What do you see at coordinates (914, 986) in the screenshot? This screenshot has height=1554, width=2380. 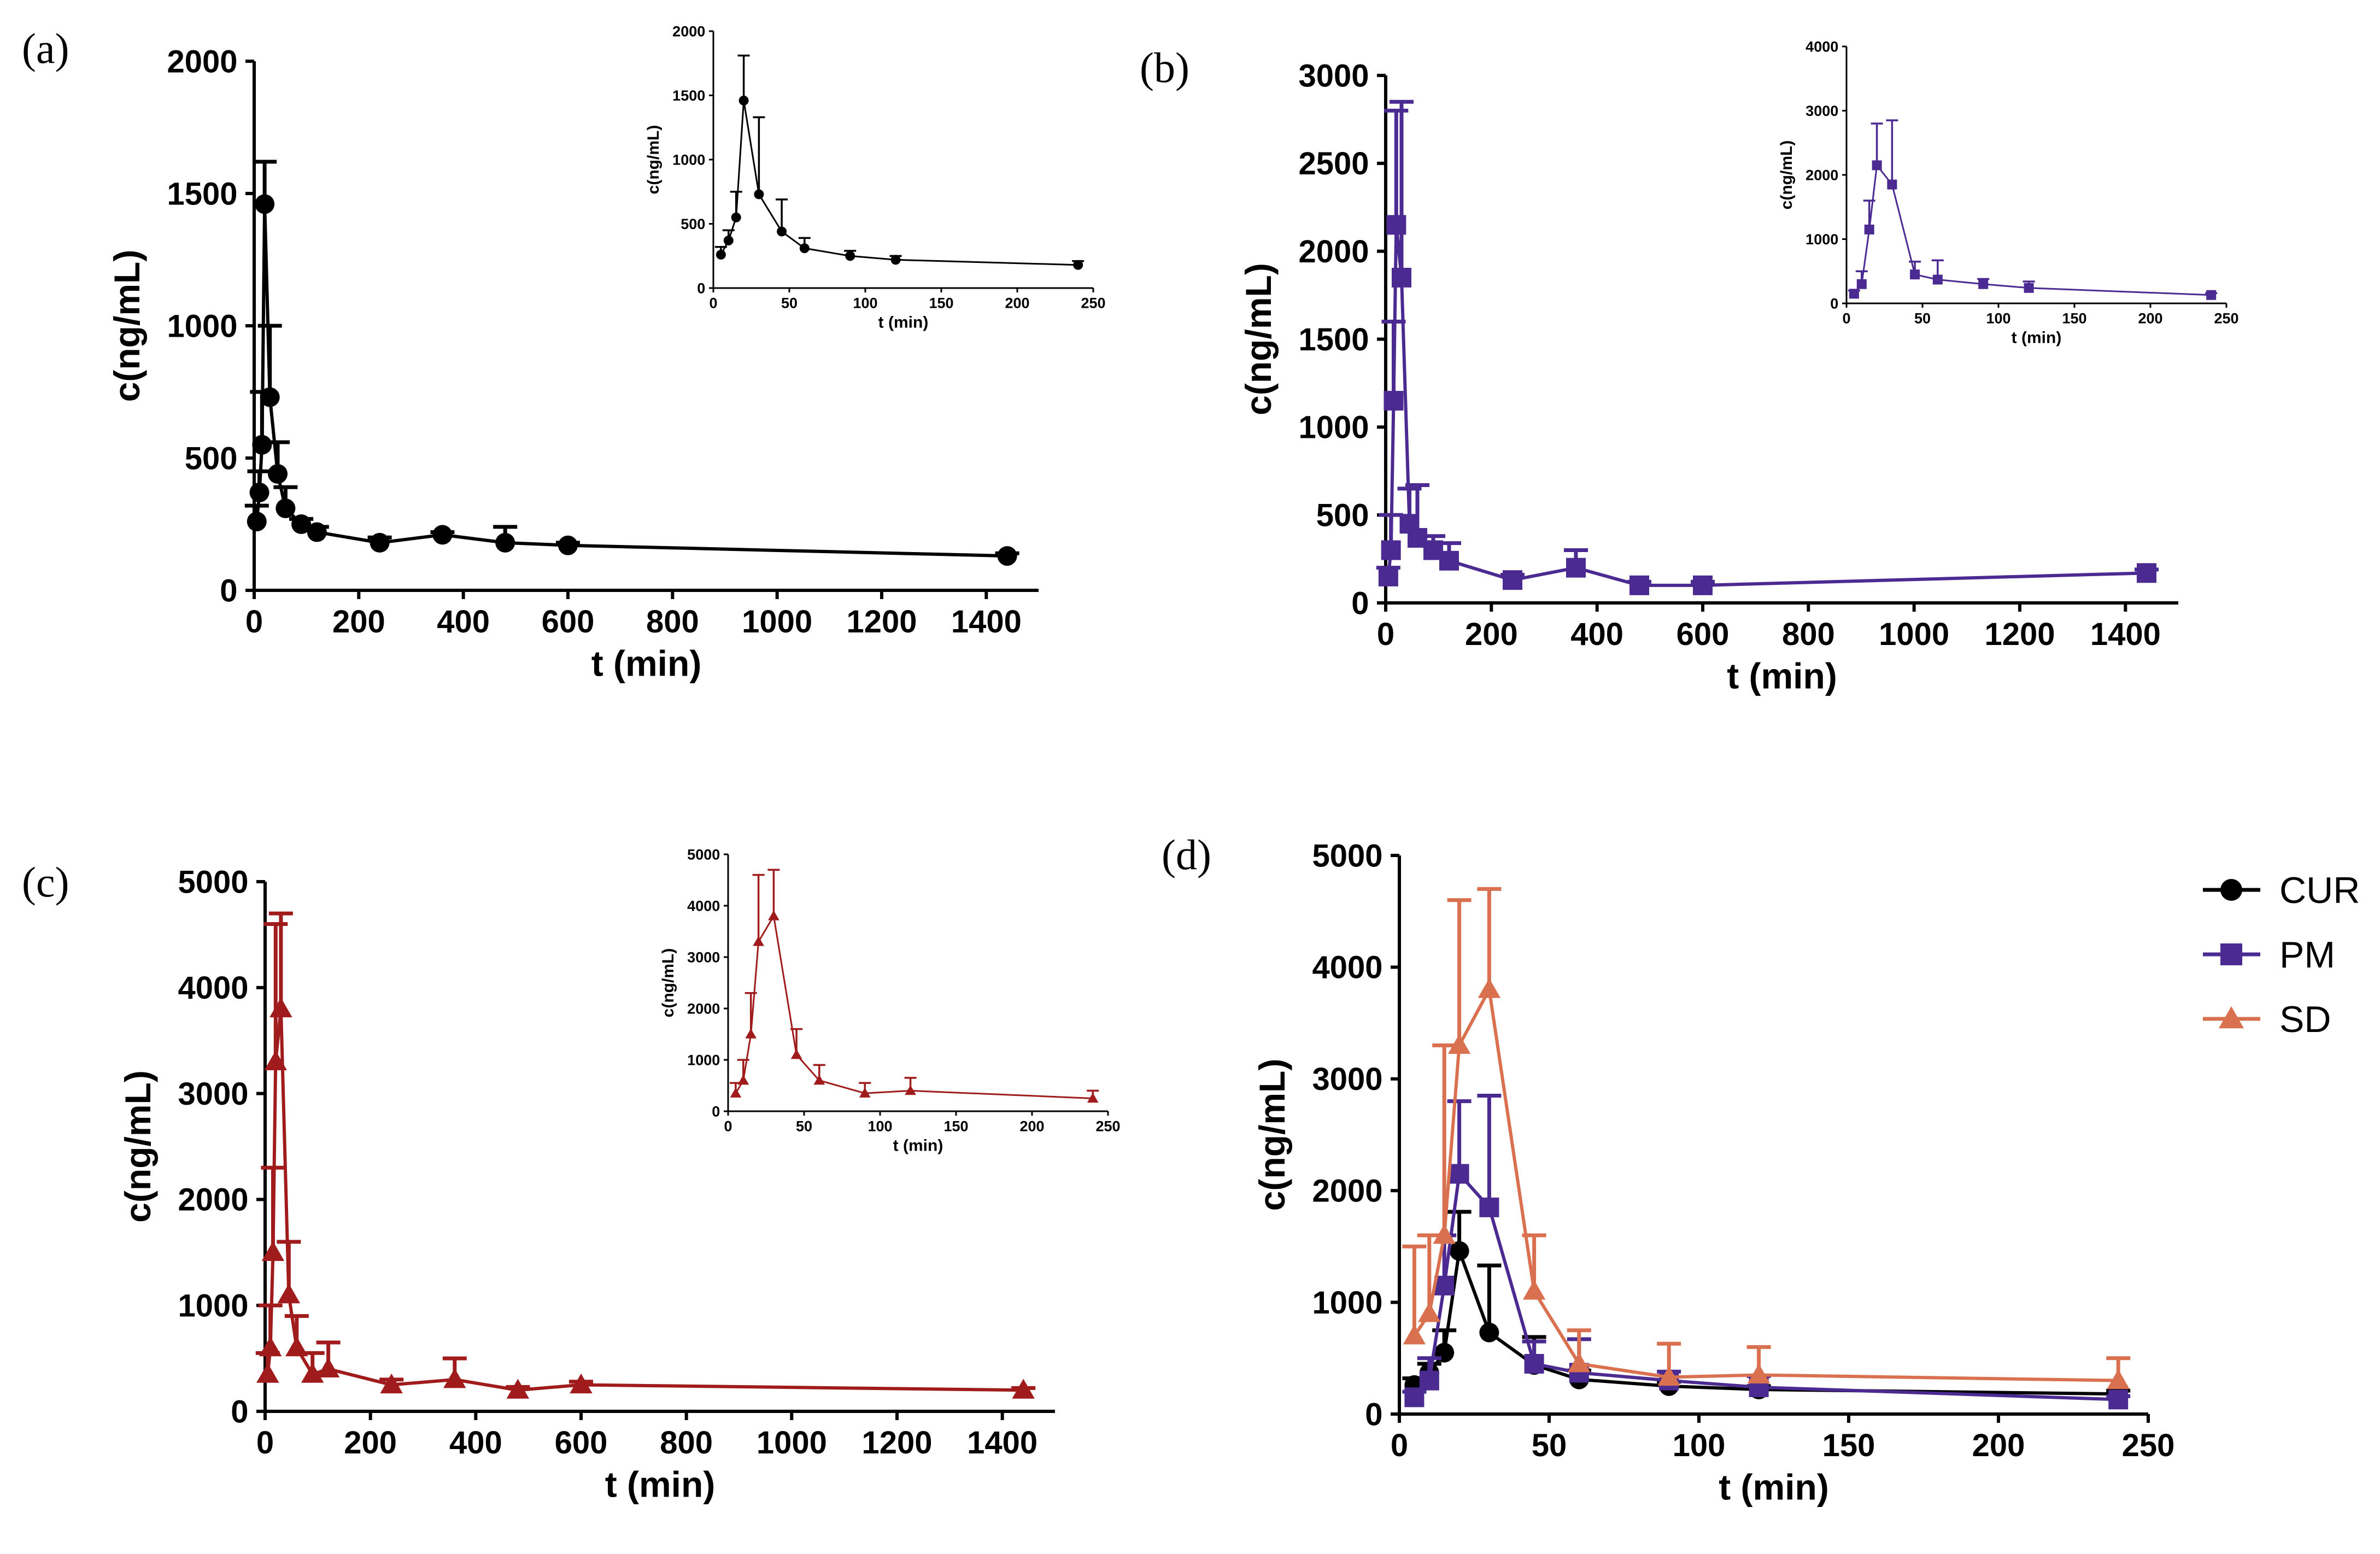 I see `series-sd_c` at bounding box center [914, 986].